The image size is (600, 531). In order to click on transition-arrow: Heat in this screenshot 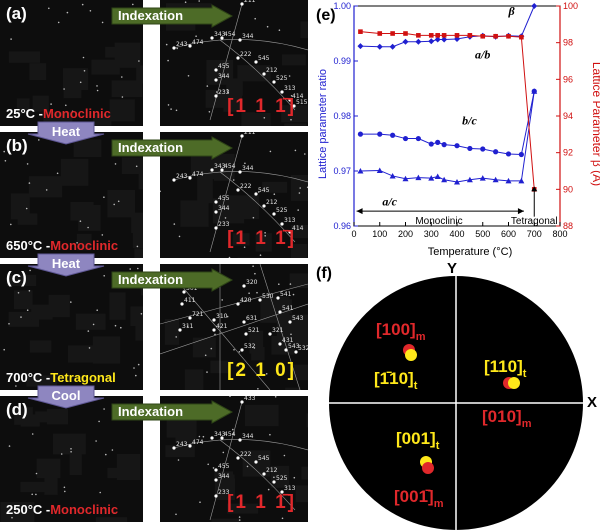, I will do `click(66, 265)`.